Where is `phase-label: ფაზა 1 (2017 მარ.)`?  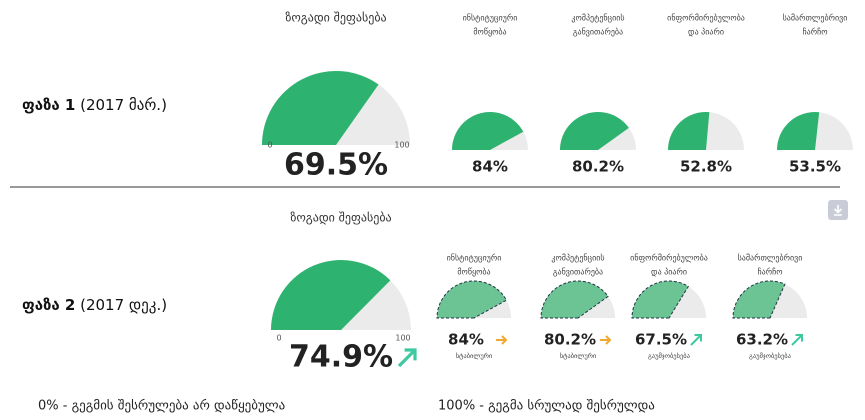 phase-label: ფაზა 1 (2017 მარ.) is located at coordinates (94, 105).